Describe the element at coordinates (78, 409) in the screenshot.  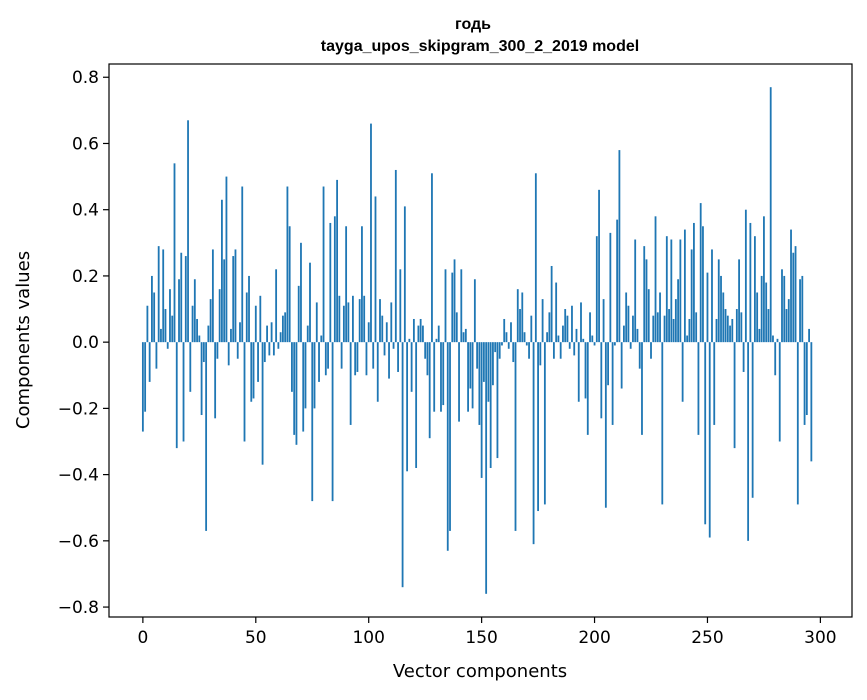
I see `y-tick-label: −0.2` at that location.